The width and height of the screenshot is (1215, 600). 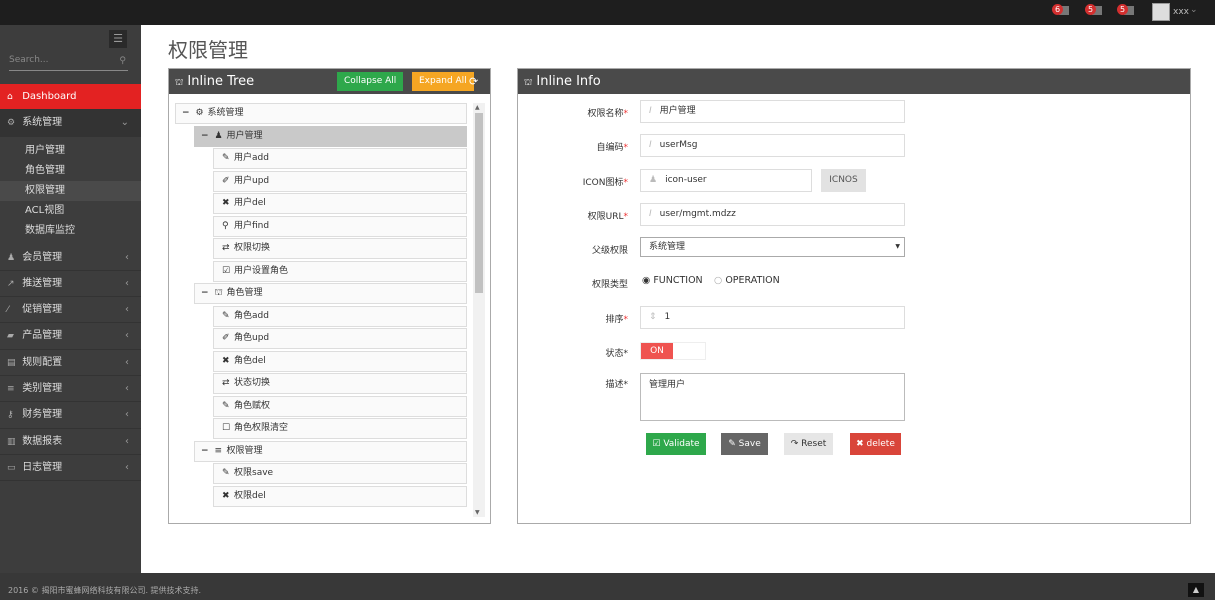 I want to click on collapse-all-button: Collapse All, so click(x=370, y=81).